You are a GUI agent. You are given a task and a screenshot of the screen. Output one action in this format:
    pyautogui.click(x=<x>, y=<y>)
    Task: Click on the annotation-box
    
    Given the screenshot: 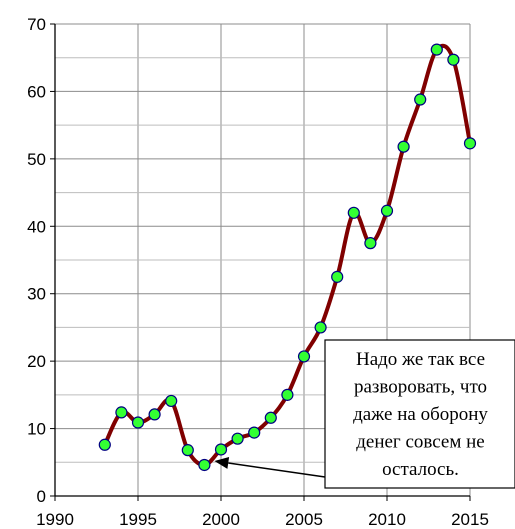 What is the action you would take?
    pyautogui.click(x=419, y=414)
    